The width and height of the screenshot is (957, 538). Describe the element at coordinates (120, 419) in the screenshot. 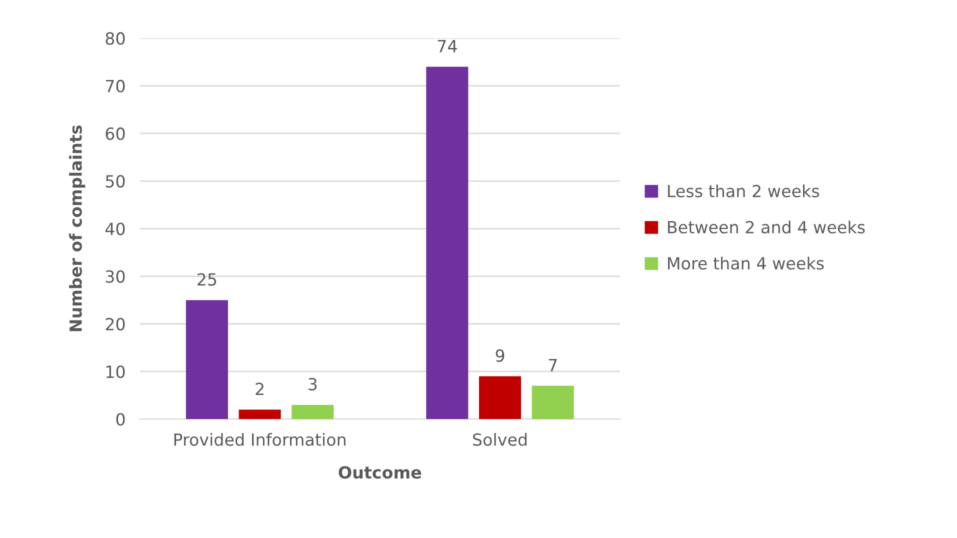

I see `y-tick-label: 0` at that location.